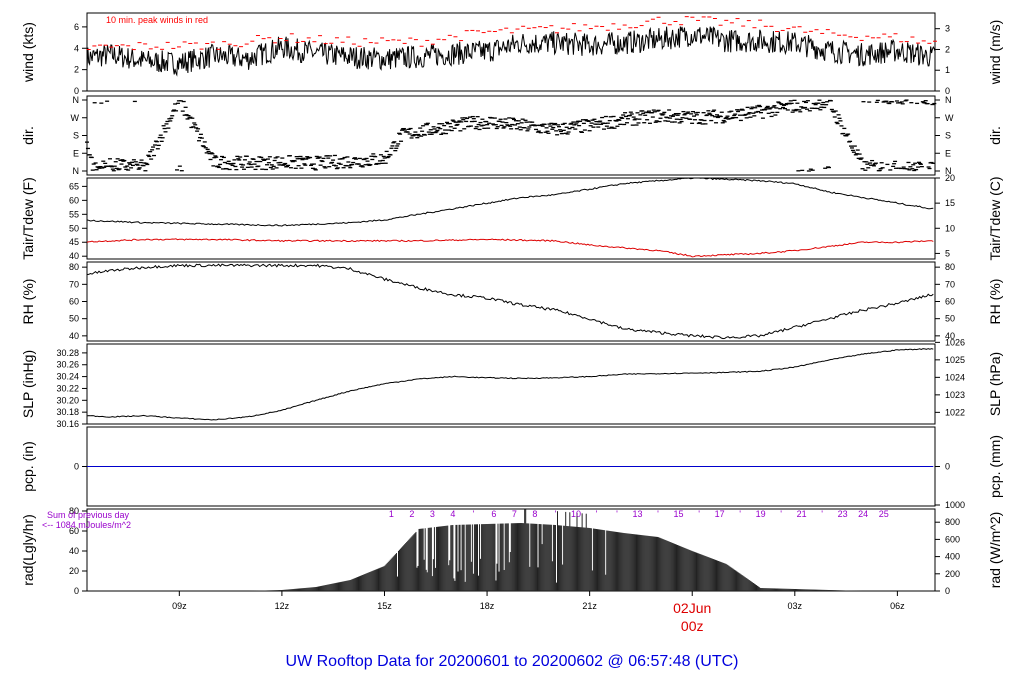 This screenshot has width=1024, height=700. I want to click on rad-ytick-label-right: 1000, so click(955, 505).